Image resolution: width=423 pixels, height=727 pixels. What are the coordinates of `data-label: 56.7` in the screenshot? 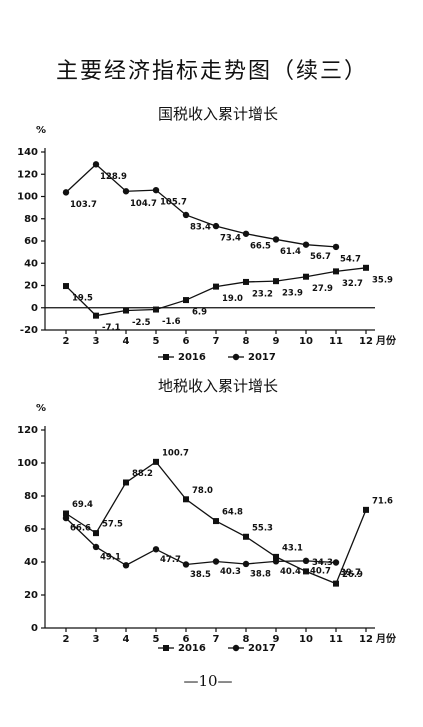 It's located at (320, 257).